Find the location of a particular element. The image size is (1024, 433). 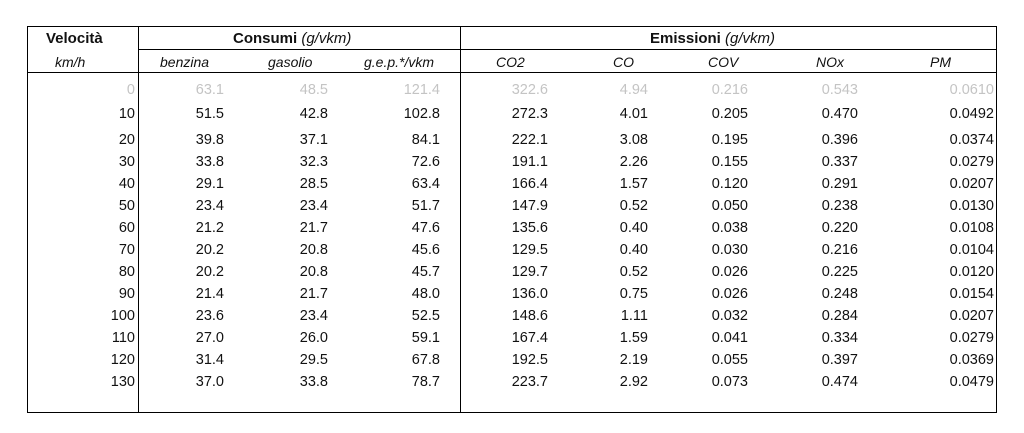

value-cell: 0.0108 is located at coordinates (971, 228).